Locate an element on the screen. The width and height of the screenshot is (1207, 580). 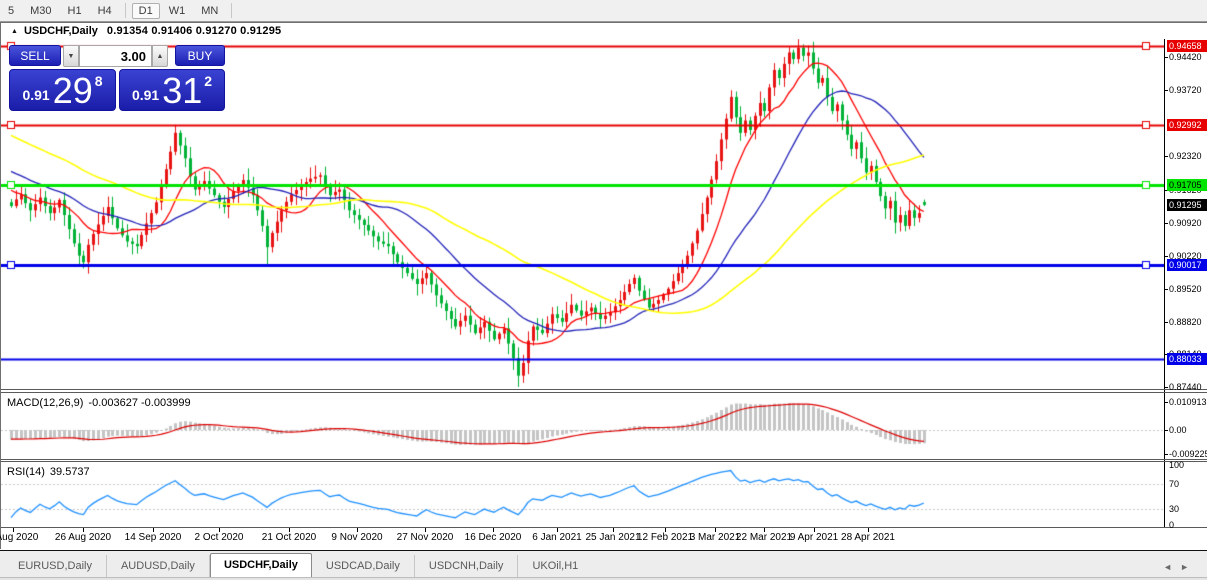
date-axis-label: 22 Mar 2021 is located at coordinates (764, 537).